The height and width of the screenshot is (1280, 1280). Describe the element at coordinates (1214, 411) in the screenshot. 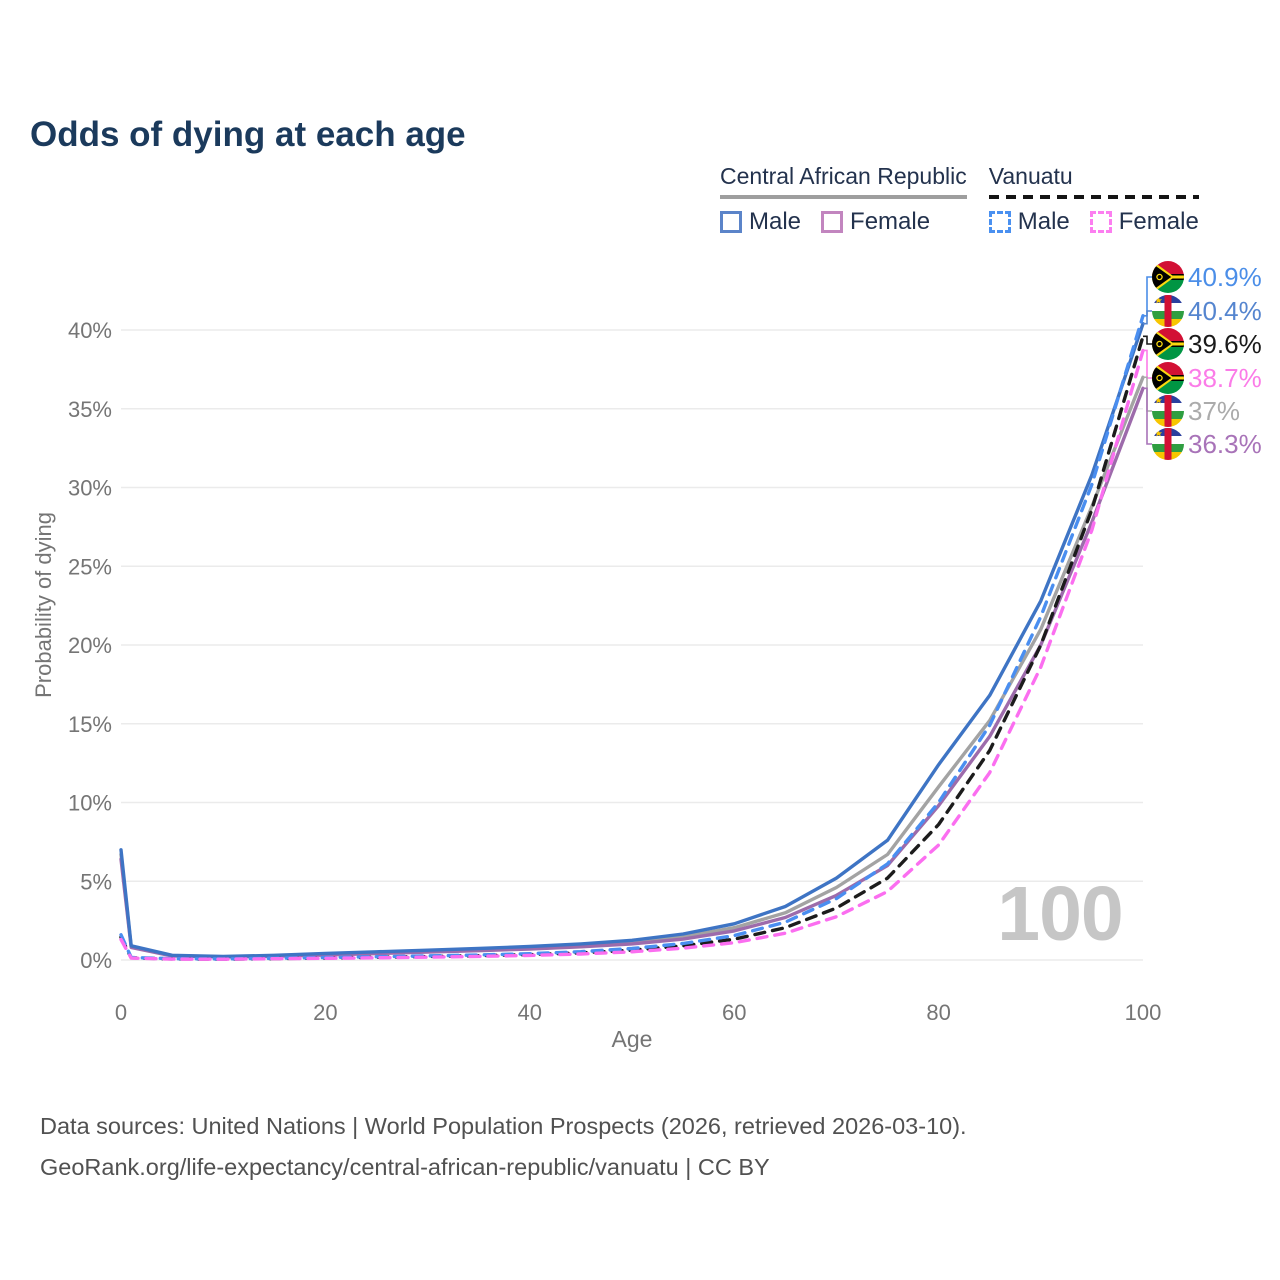

I see `end-label-value: 37%` at that location.